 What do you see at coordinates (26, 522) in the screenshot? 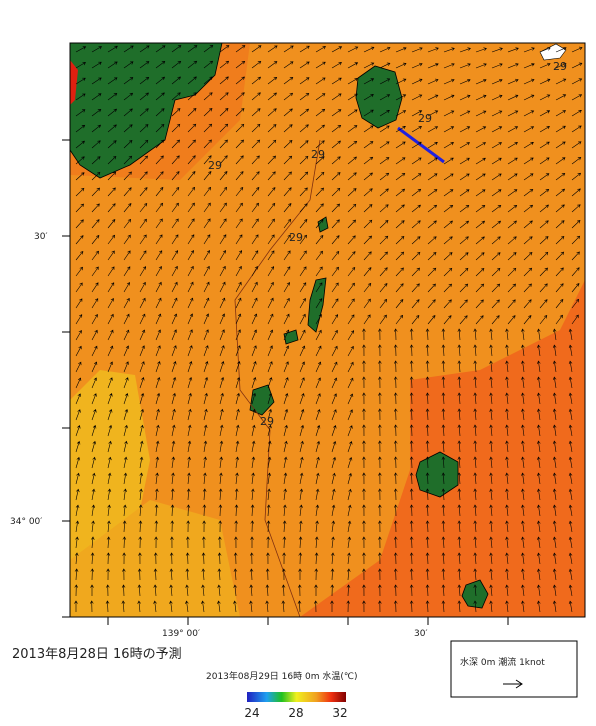
I see `lat-label: 34° 00′` at bounding box center [26, 522].